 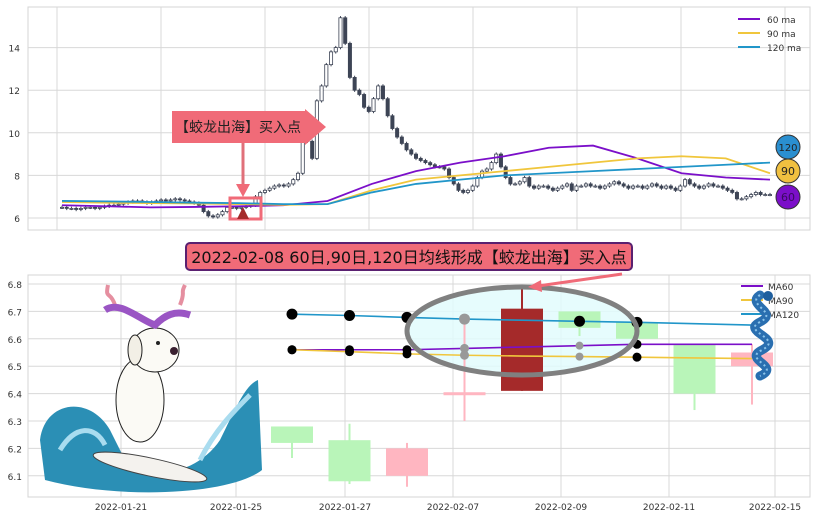 What do you see at coordinates (522, 319) in the screenshot?
I see `ma-line-MA120` at bounding box center [522, 319].